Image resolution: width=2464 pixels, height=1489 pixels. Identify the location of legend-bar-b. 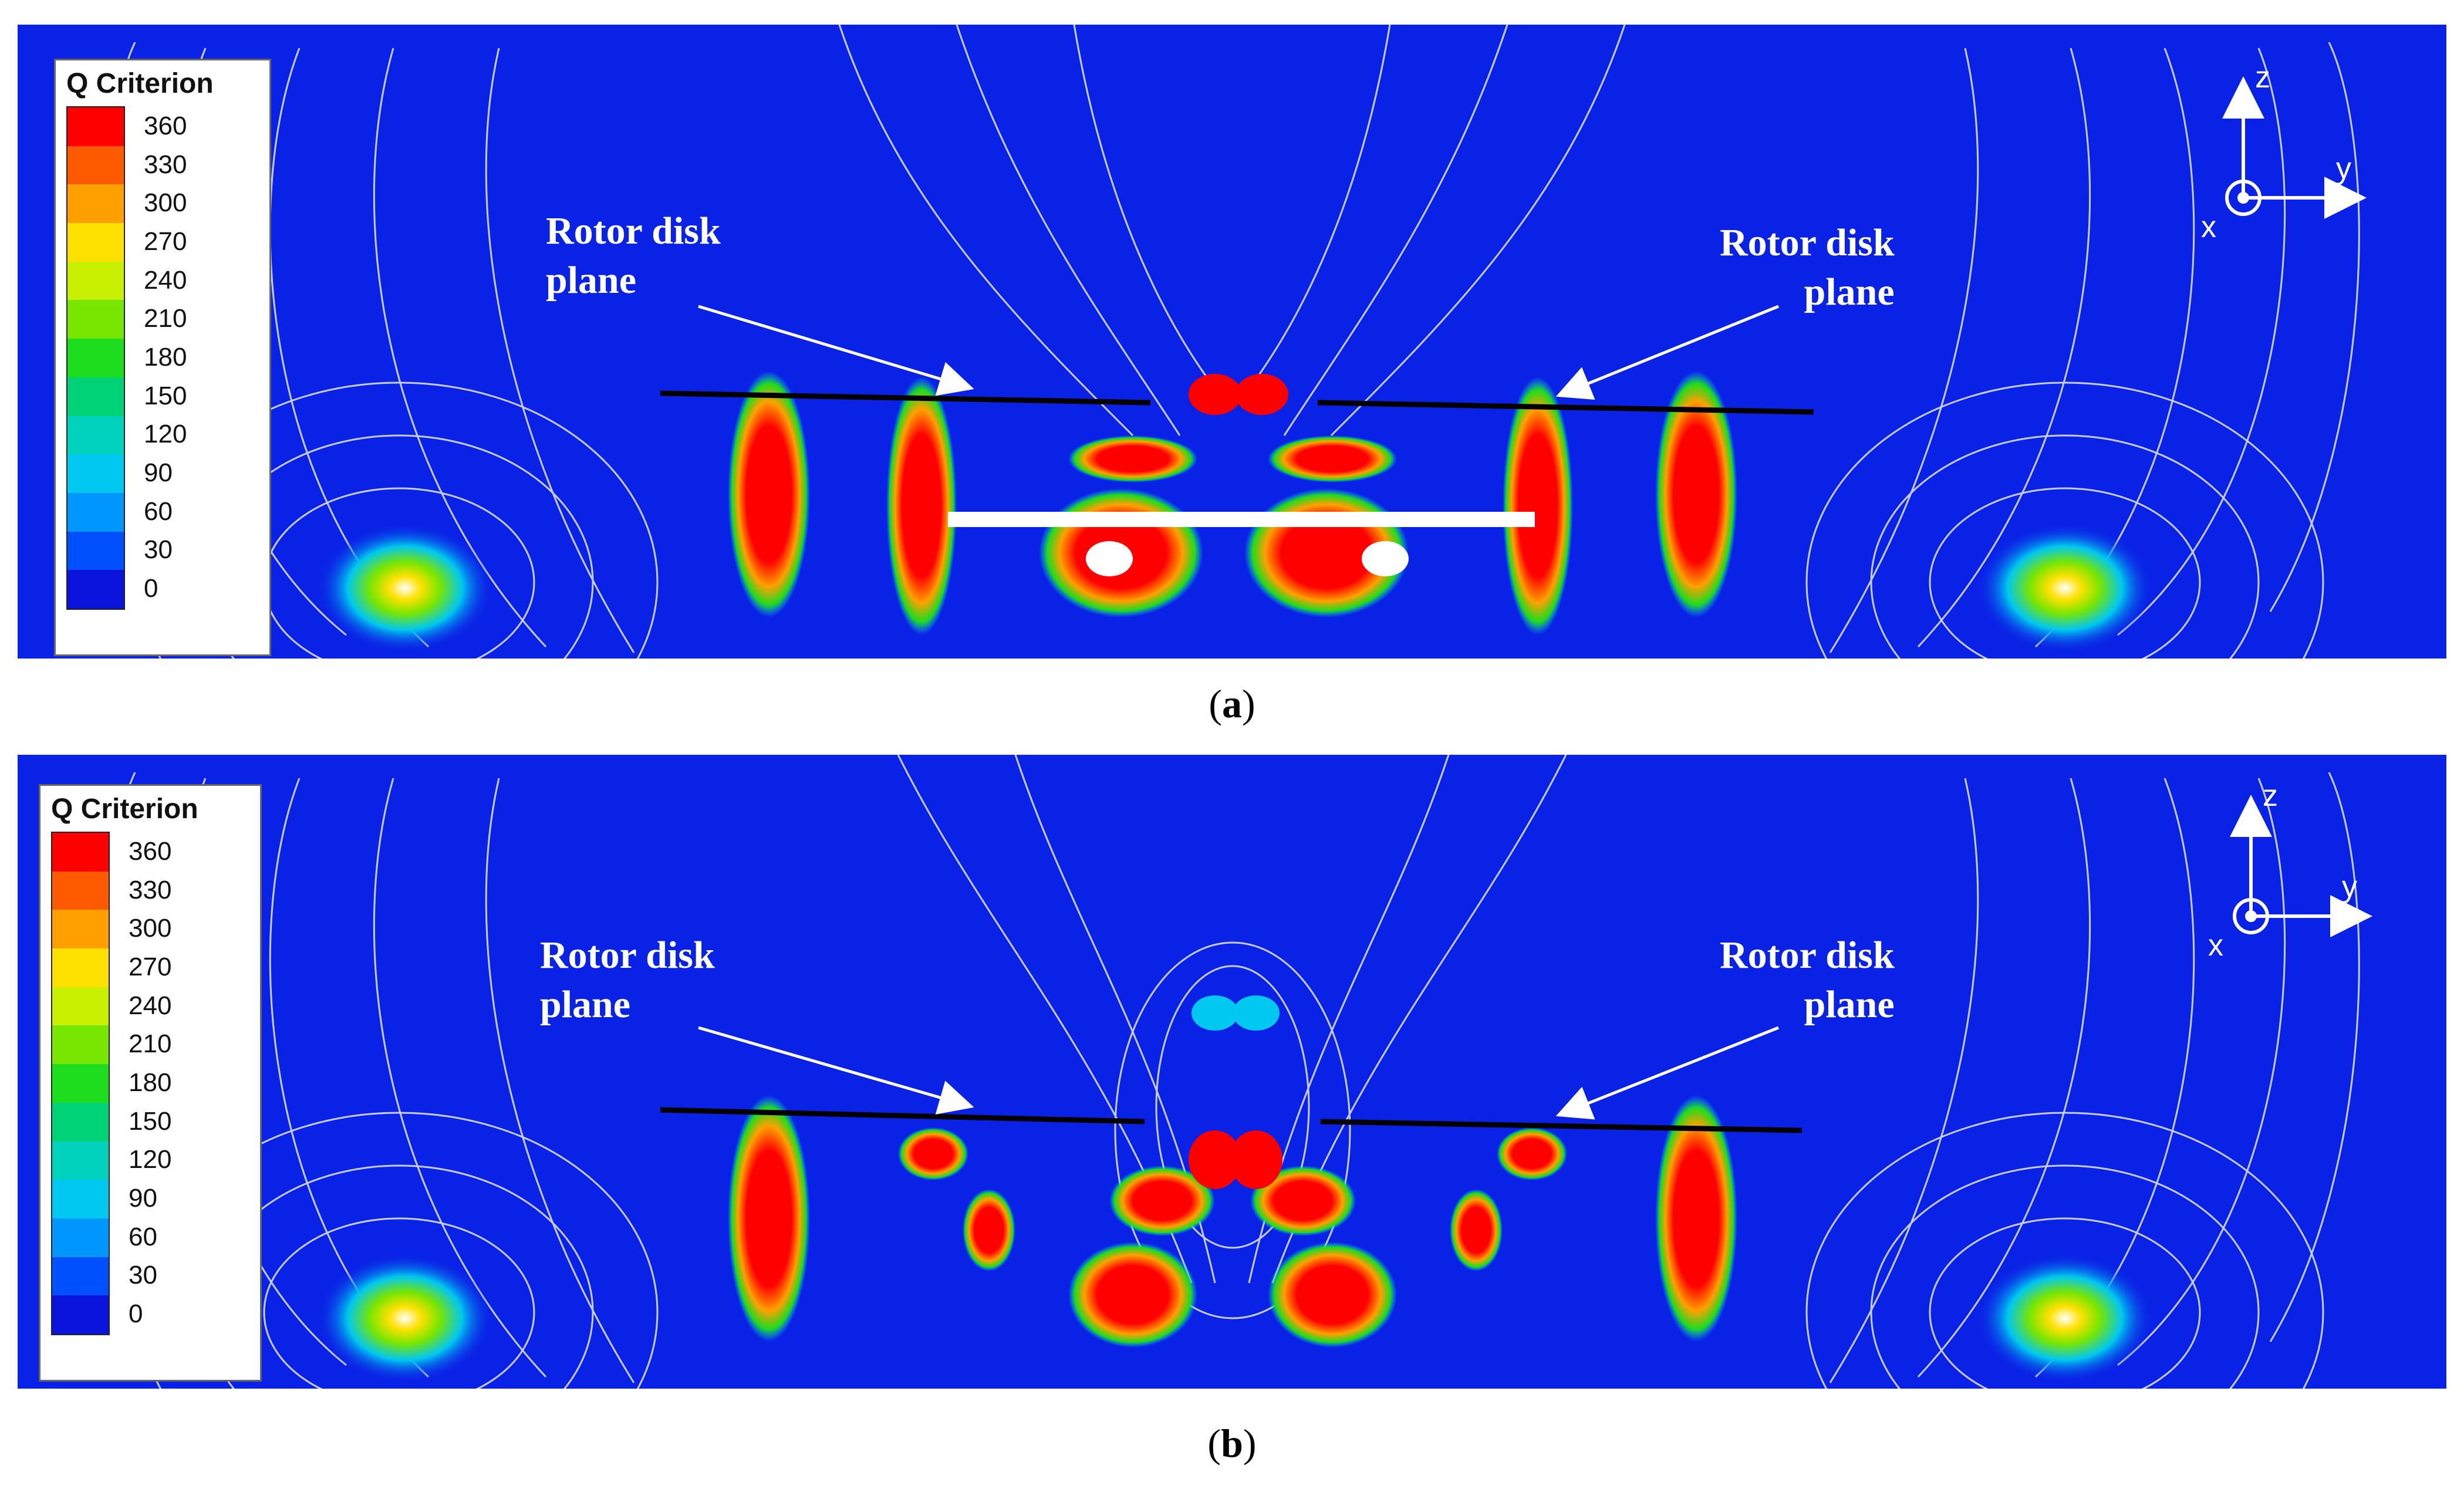
(80, 1083).